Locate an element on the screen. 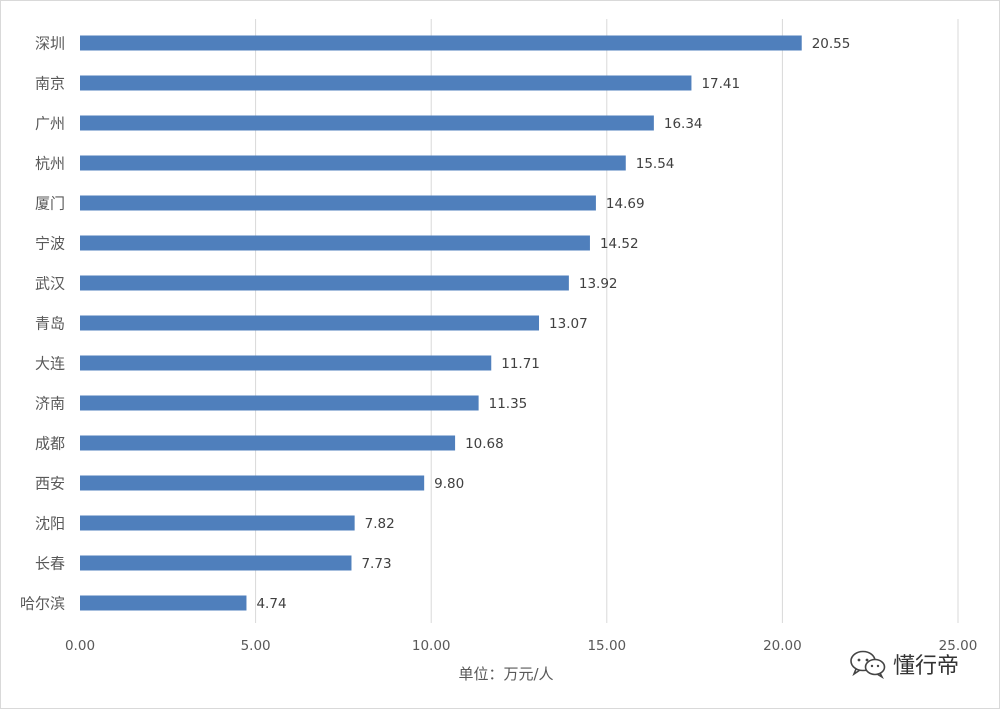 The image size is (1000, 709). category-label: 成都 is located at coordinates (50, 444).